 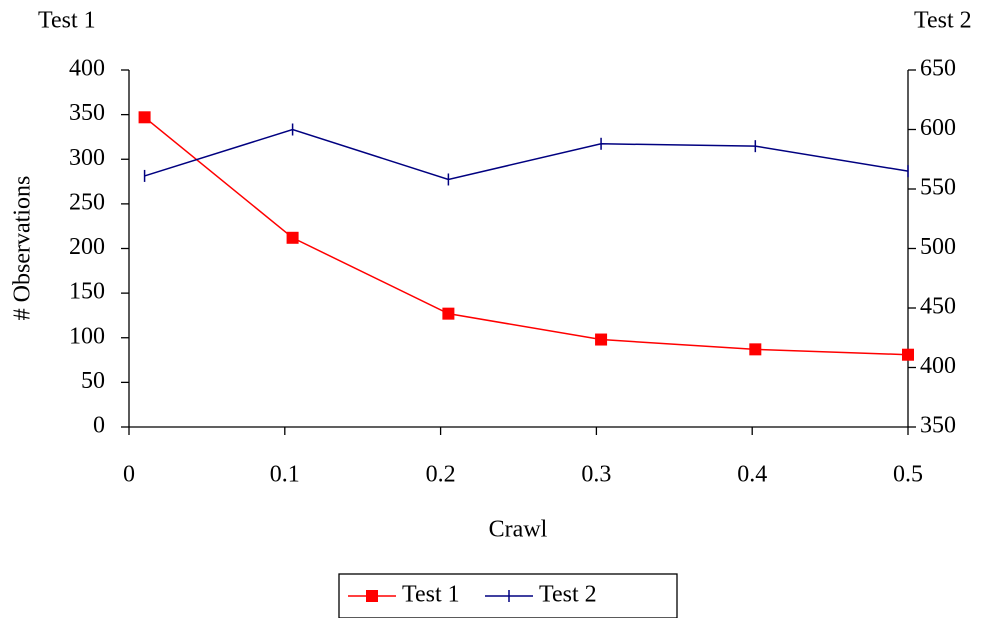 I want to click on y2-tick-label: 500, so click(x=938, y=247).